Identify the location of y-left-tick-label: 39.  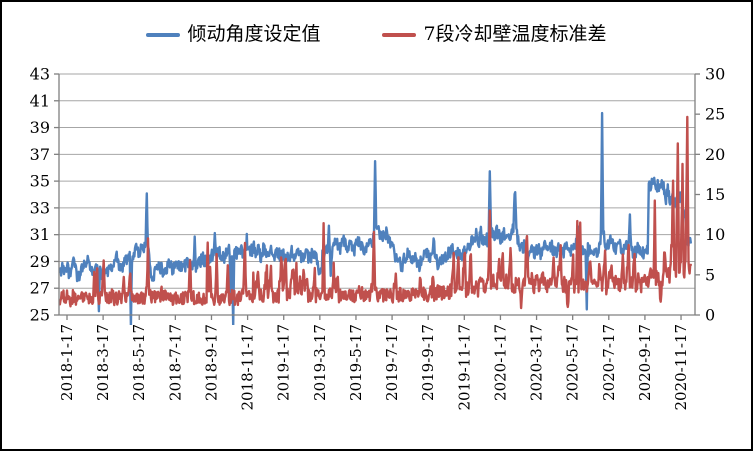
(40, 127).